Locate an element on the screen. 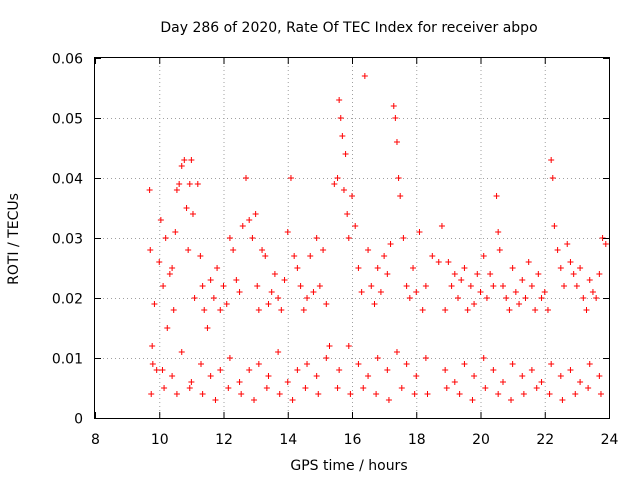 This screenshot has width=640, height=480. x-tick-label: 22 is located at coordinates (545, 440).